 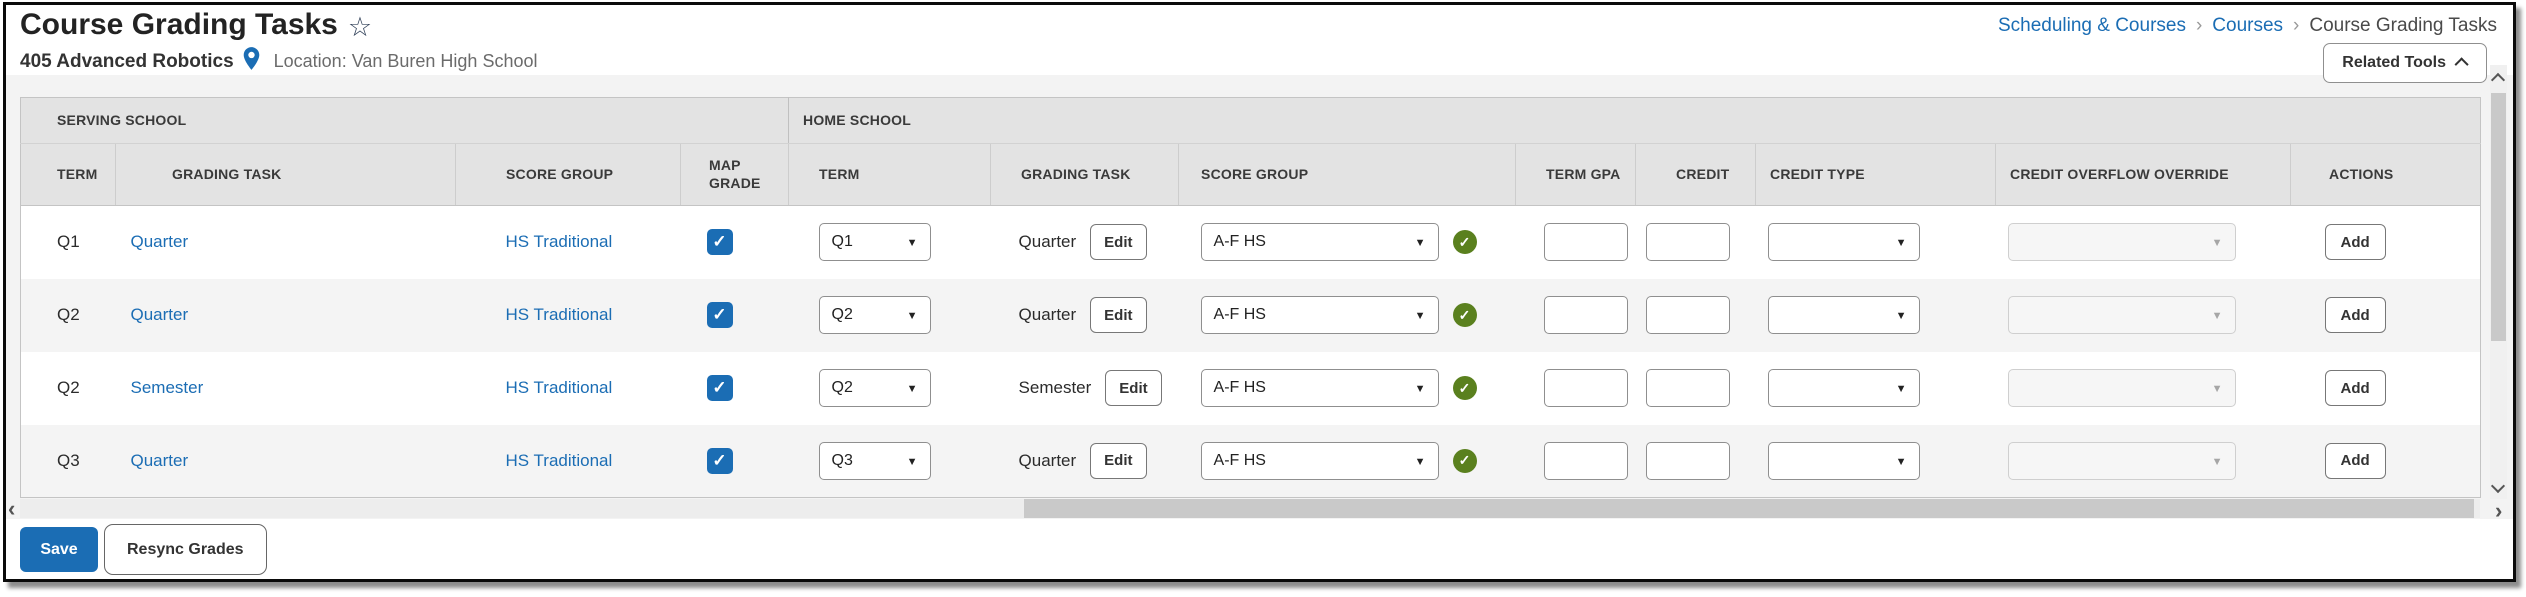 What do you see at coordinates (1084, 174) in the screenshot?
I see `col-header-home-grading-task: GRADING TASK` at bounding box center [1084, 174].